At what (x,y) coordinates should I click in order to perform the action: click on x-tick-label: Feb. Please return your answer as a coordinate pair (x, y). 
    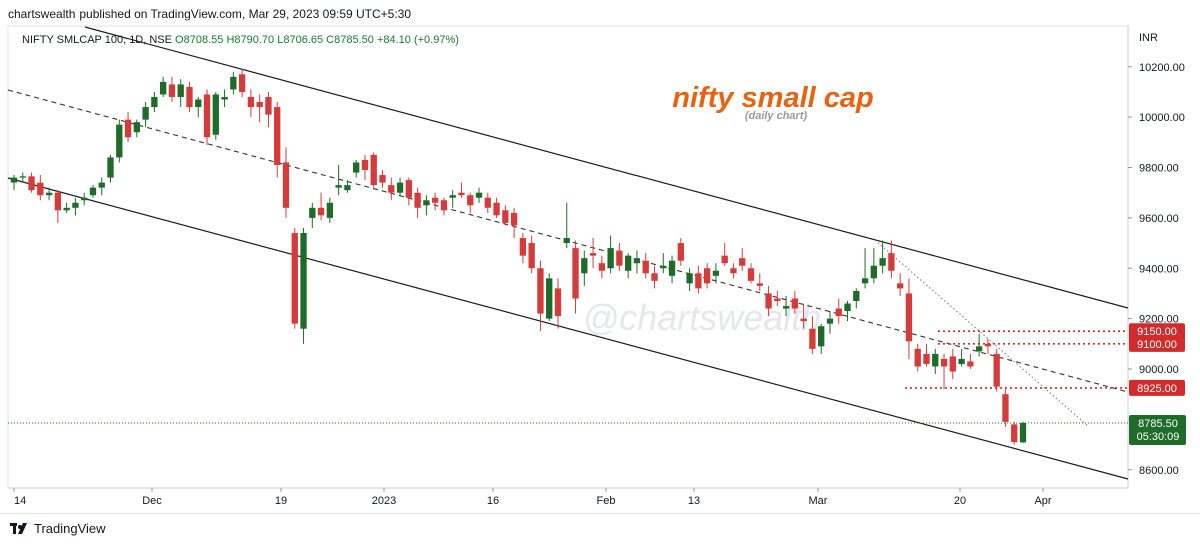
    Looking at the image, I should click on (606, 501).